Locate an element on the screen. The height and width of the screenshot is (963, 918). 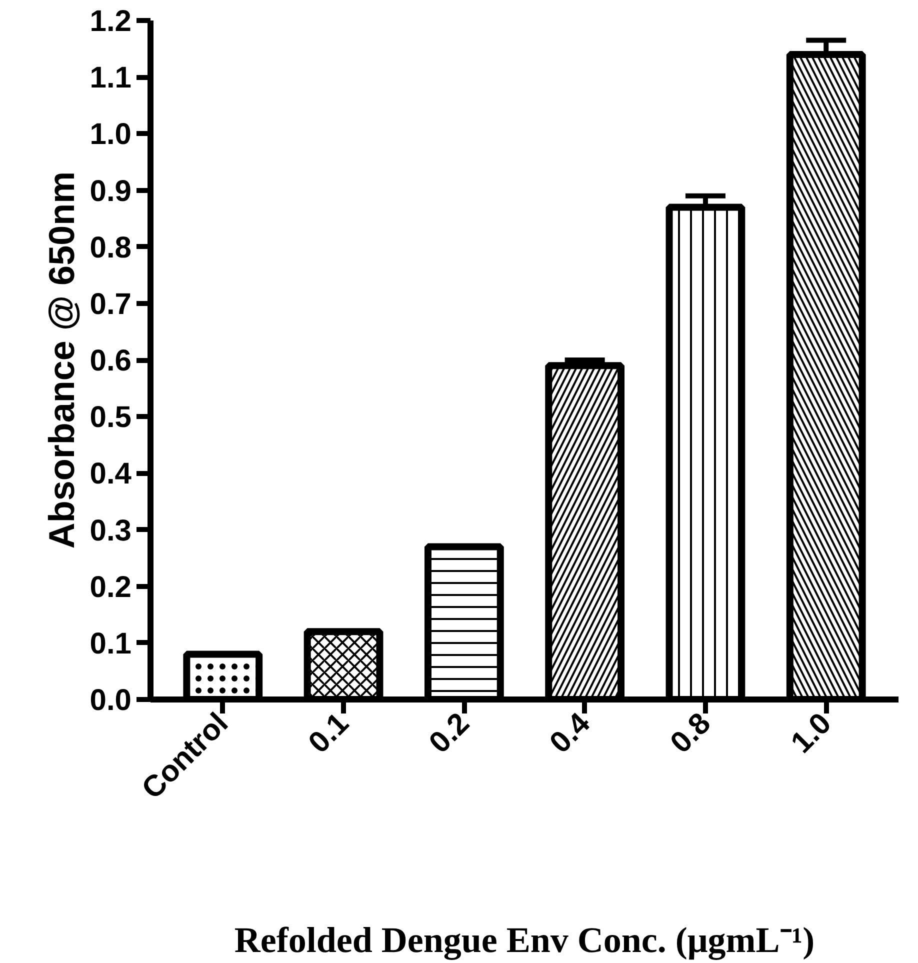
y-tick-label: 0.1 is located at coordinates (111, 643).